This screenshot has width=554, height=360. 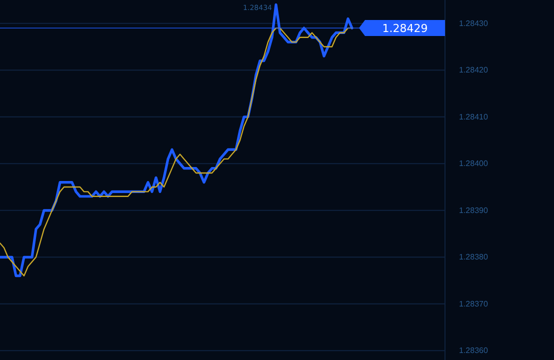 I want to click on y-tick-label: 1.28410, so click(x=473, y=117).